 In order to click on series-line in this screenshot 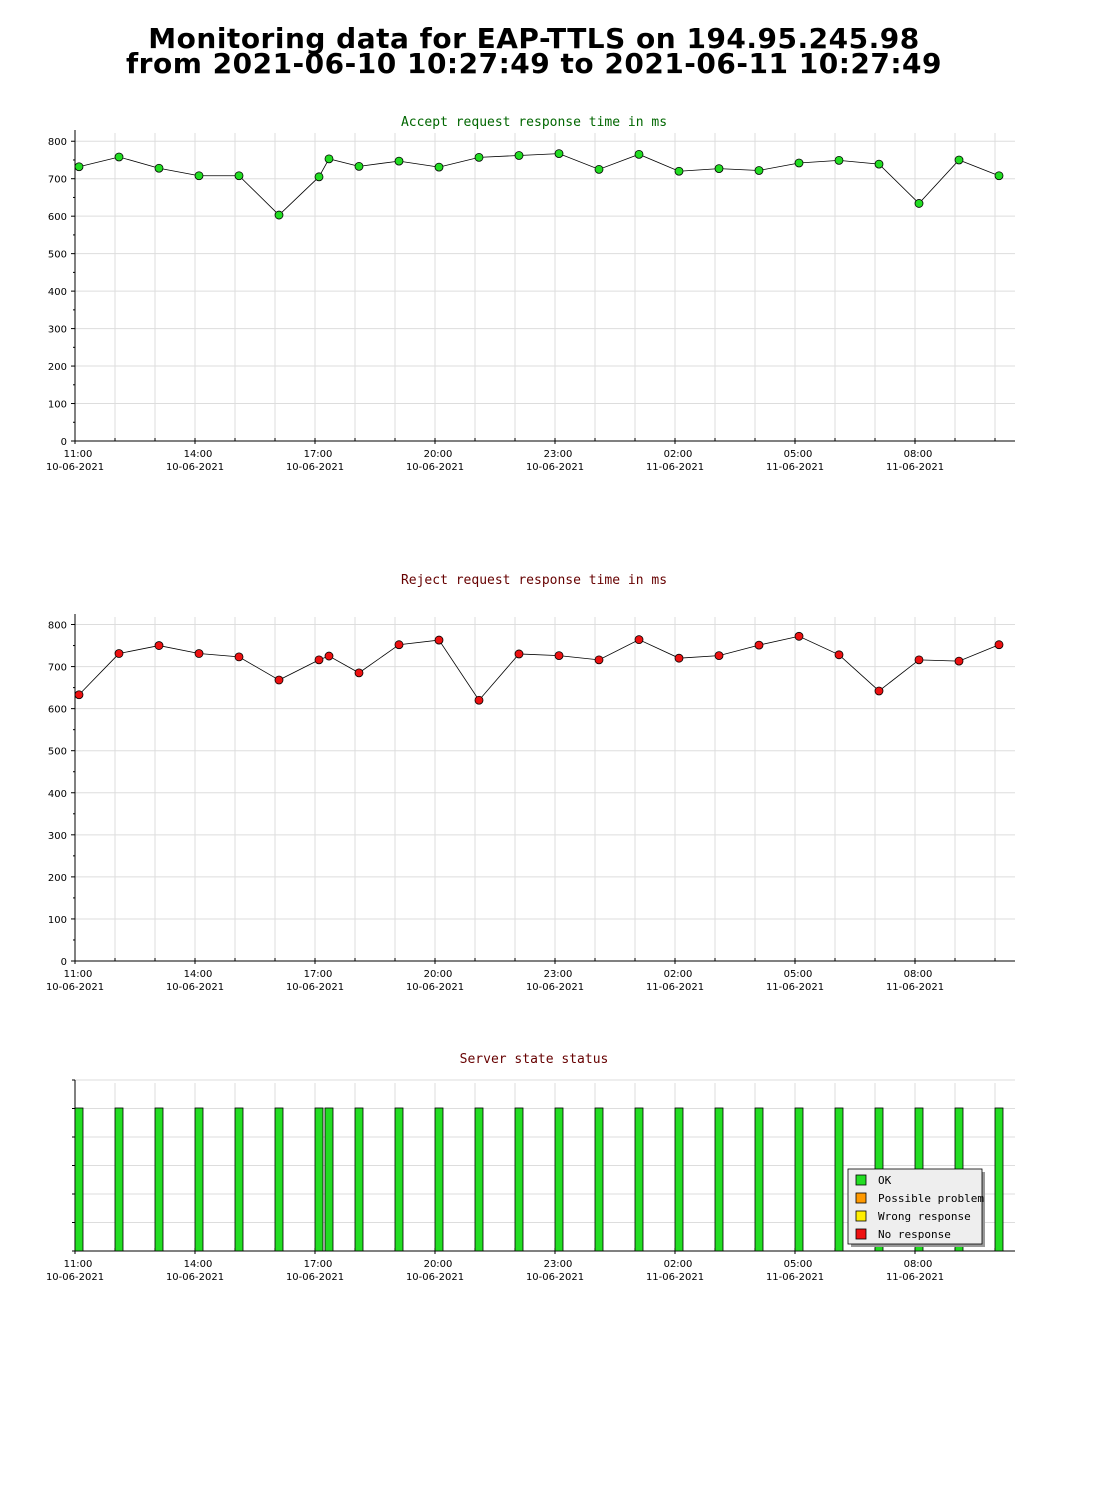, I will do `click(539, 668)`.